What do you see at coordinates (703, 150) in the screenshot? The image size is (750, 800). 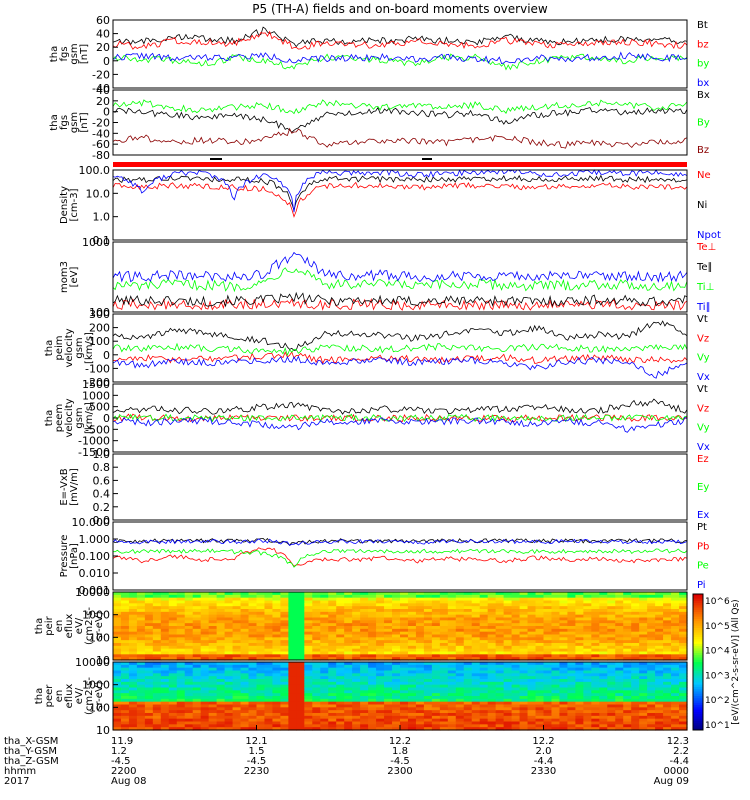 I see `legend-Bz: Bz` at bounding box center [703, 150].